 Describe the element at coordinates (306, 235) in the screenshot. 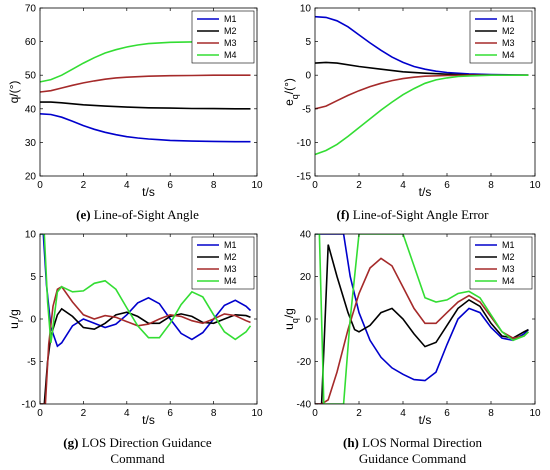

I see `y-tick-label: 40` at that location.